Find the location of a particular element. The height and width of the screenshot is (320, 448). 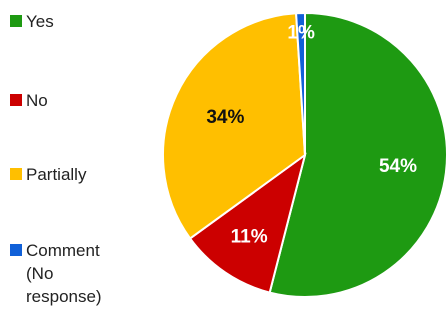

pie-slice-label-partially: 34% is located at coordinates (225, 117).